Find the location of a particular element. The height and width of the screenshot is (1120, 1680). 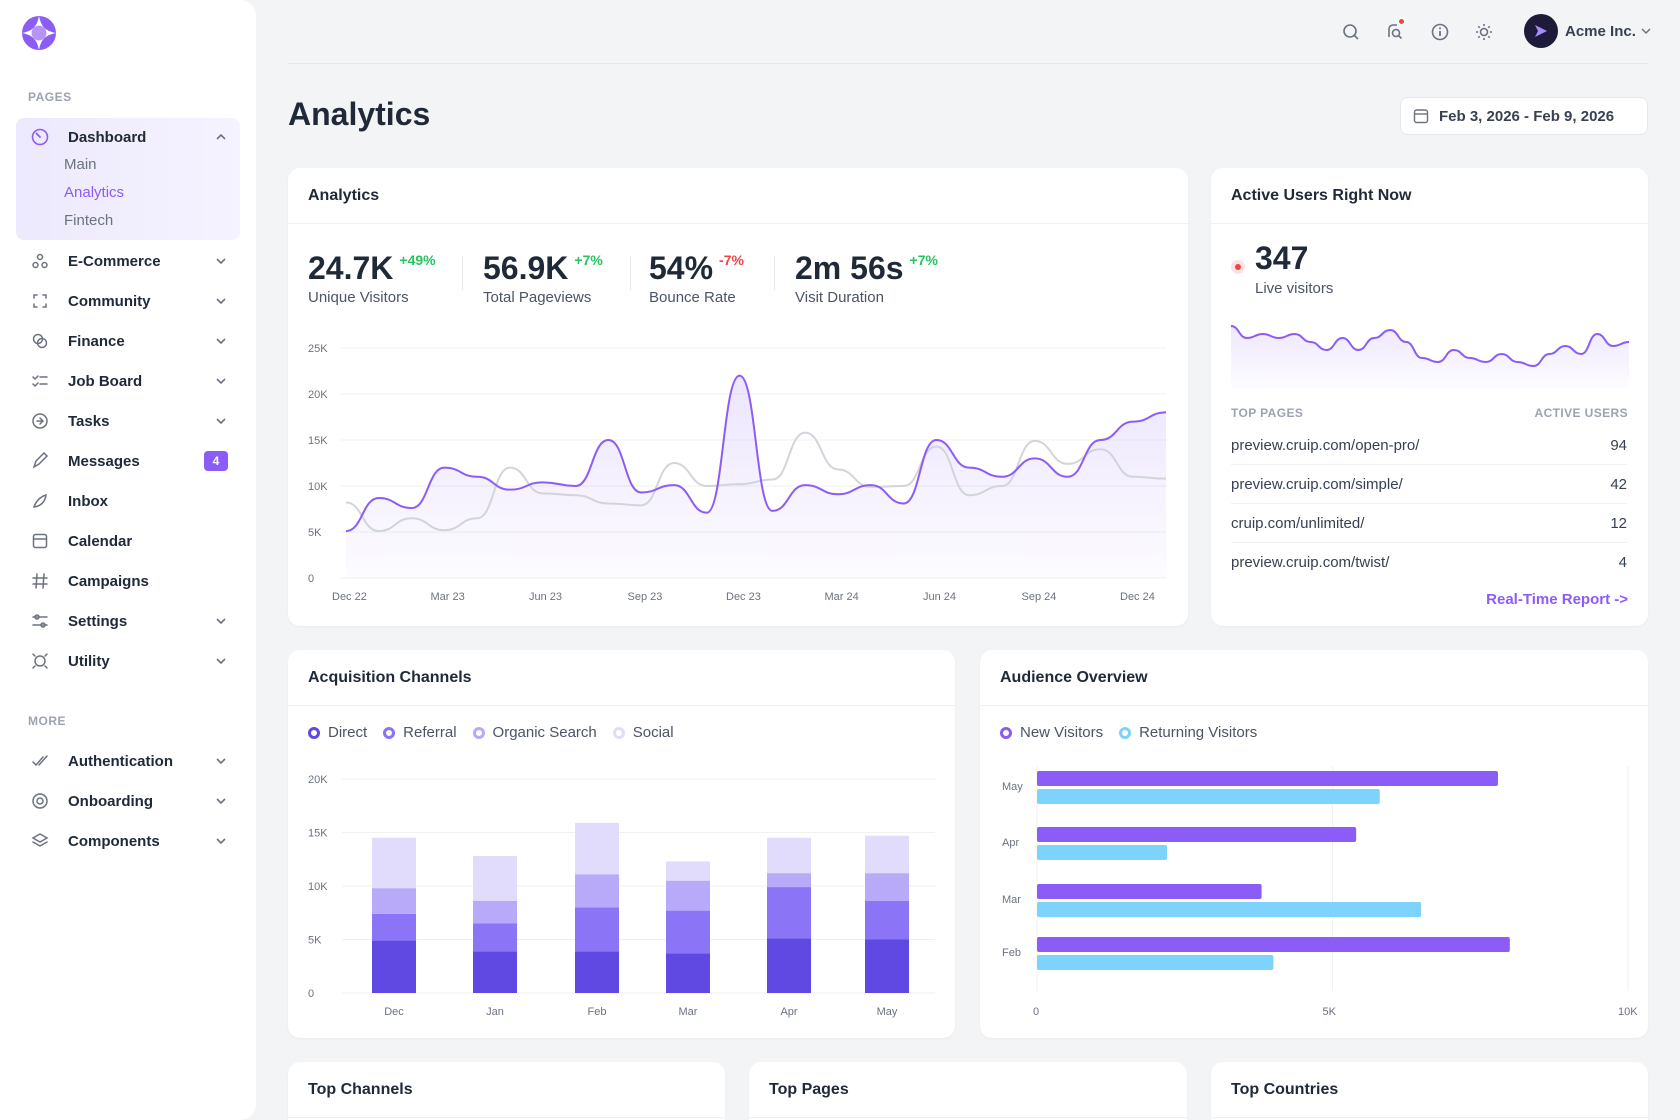

account-menu: Acme Inc. is located at coordinates (1588, 31).